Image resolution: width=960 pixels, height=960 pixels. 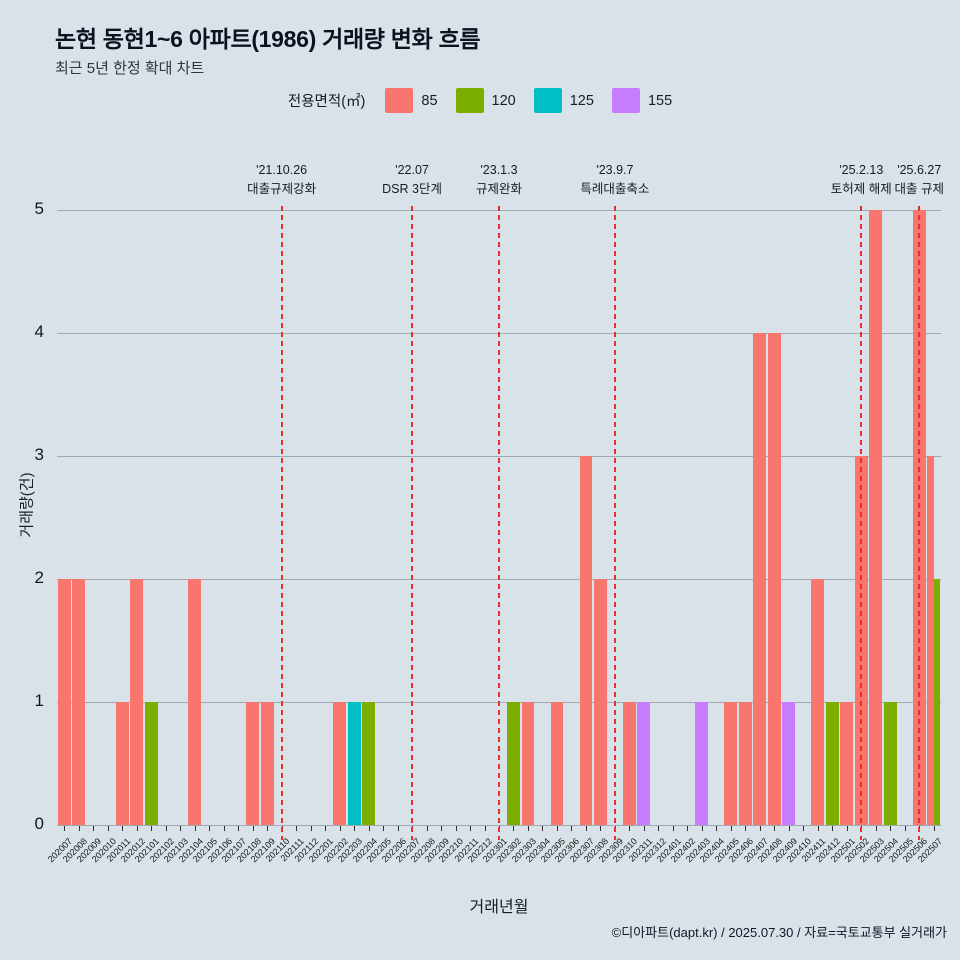 I want to click on legend-item-85: 85, so click(x=411, y=100).